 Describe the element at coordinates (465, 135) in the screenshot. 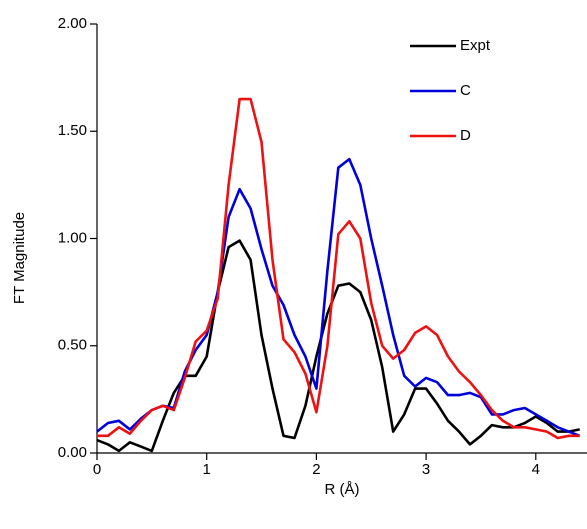

I see `legend-label: D` at that location.